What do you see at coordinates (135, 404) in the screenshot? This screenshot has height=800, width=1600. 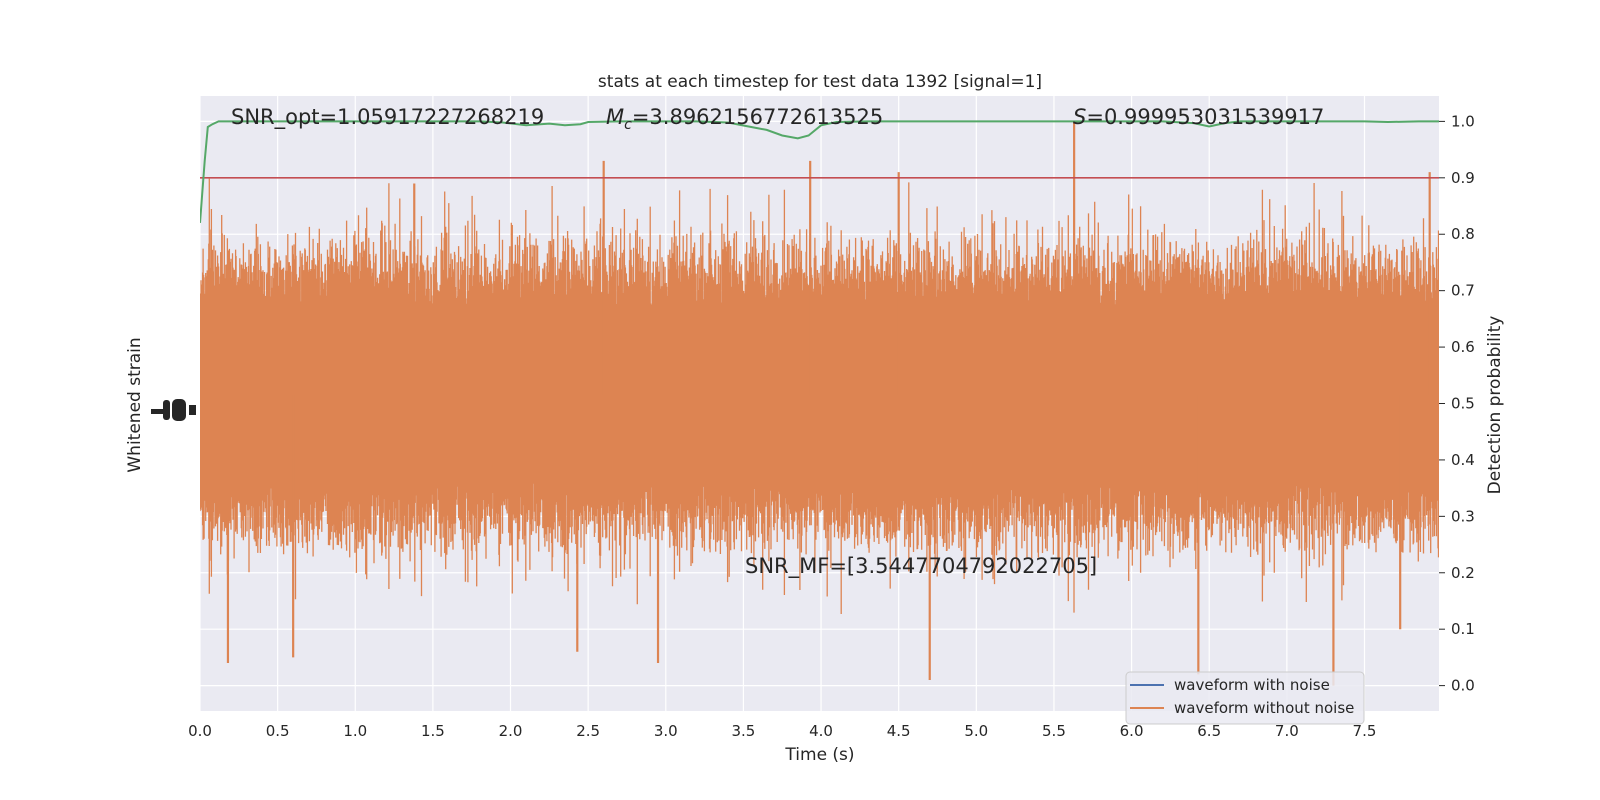 I see `y-axis-left-label: Whitened strain` at bounding box center [135, 404].